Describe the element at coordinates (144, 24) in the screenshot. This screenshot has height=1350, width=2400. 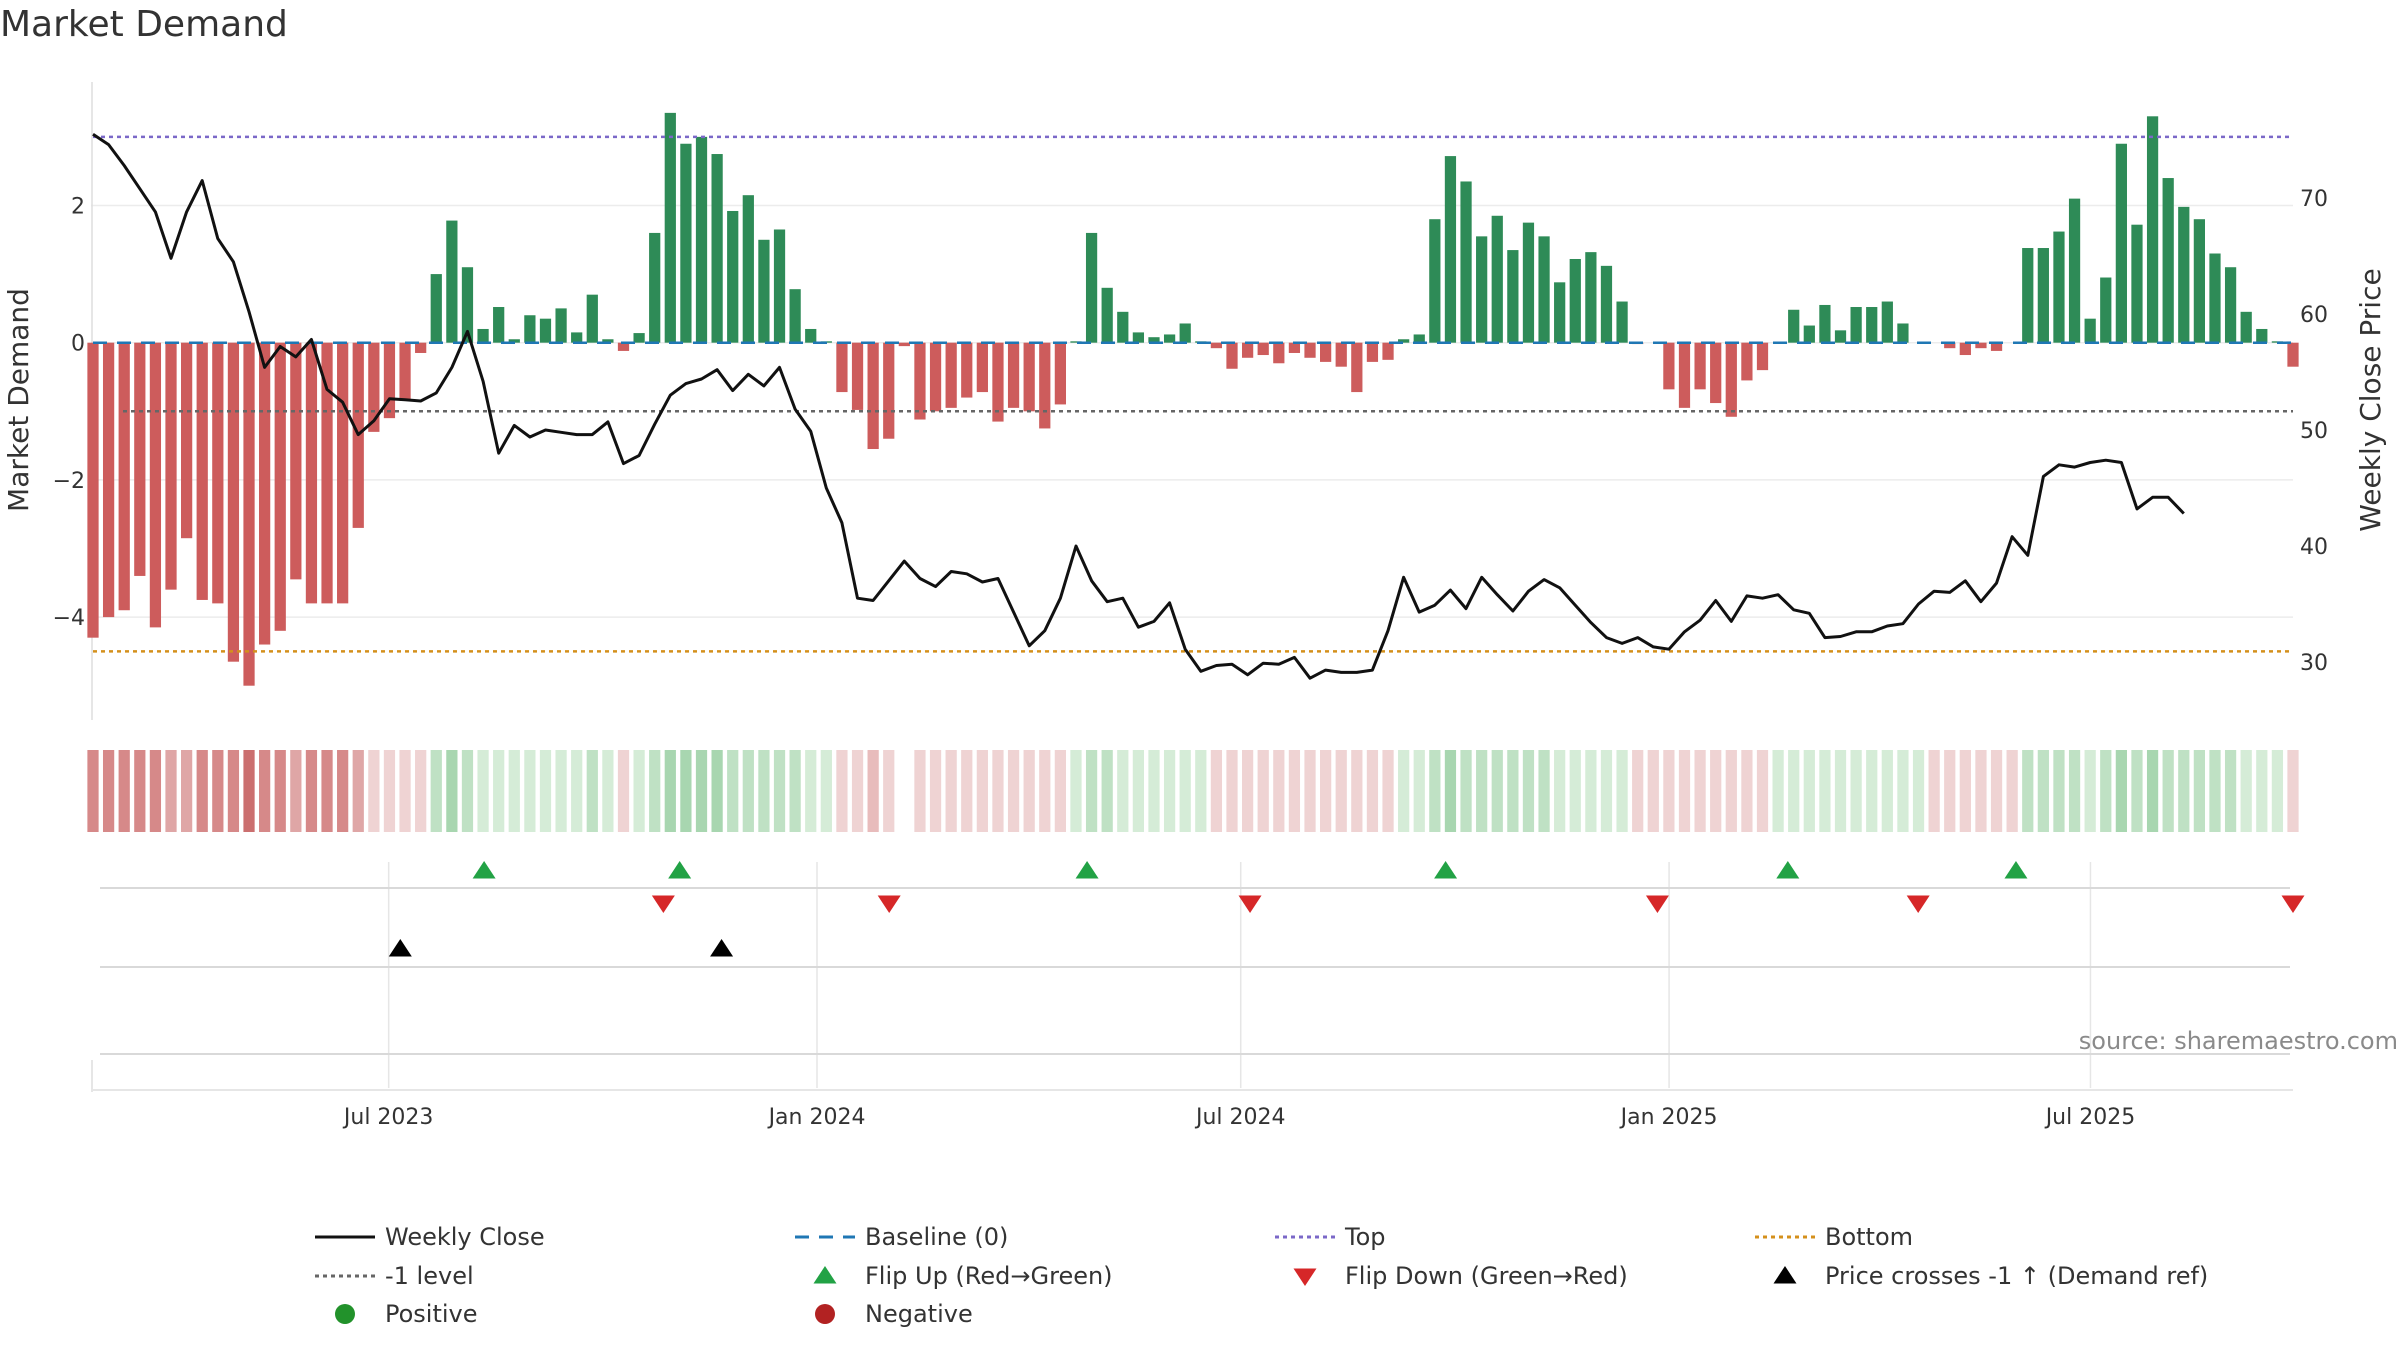
I see `chart-title: Market Demand` at that location.